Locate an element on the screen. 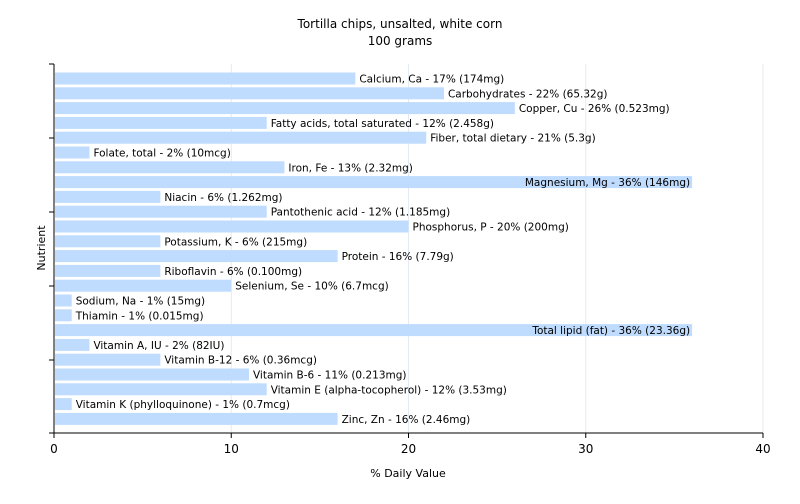 The height and width of the screenshot is (504, 800). bar-label: Phosphorus, P - 20% (200mg) is located at coordinates (491, 228).